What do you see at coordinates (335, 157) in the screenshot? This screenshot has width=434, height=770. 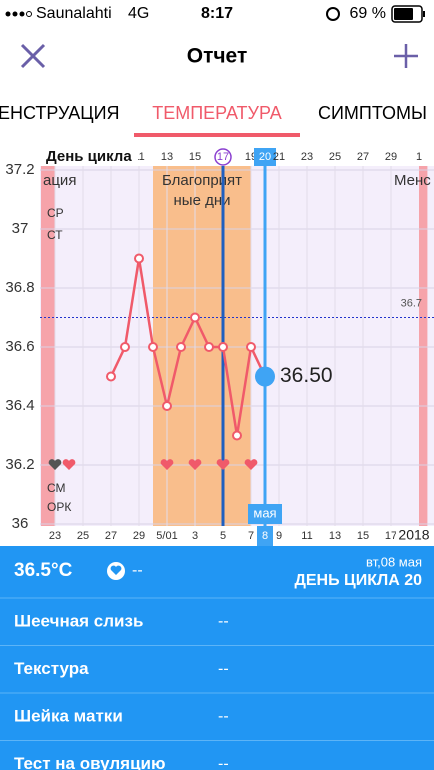 I see `x2-tick-label: 25` at bounding box center [335, 157].